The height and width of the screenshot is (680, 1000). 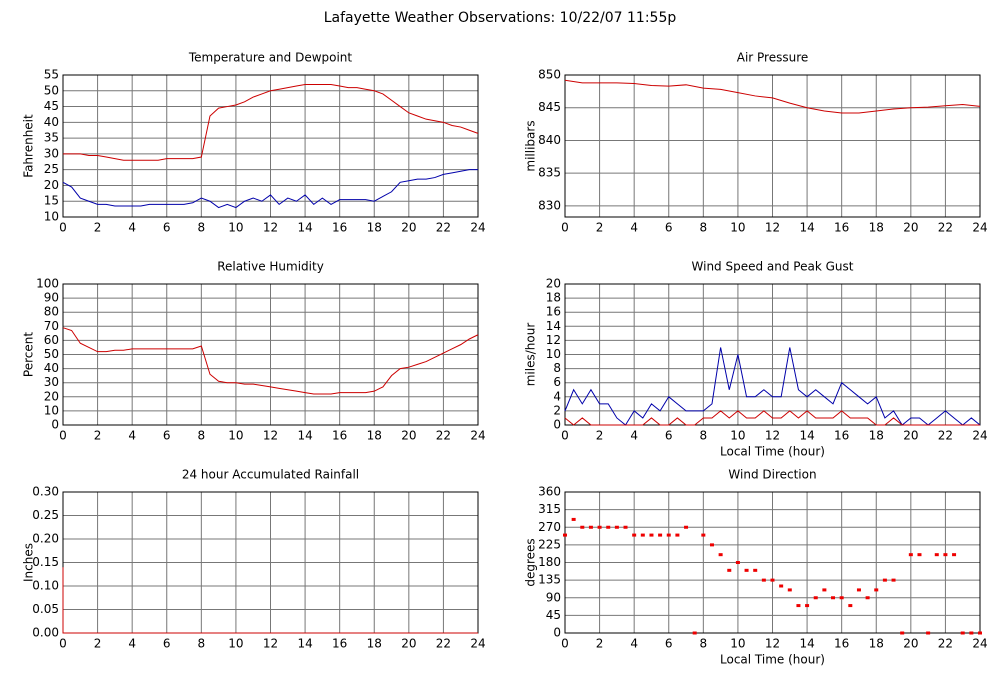 I want to click on y-tick-label: 8, so click(x=557, y=368).